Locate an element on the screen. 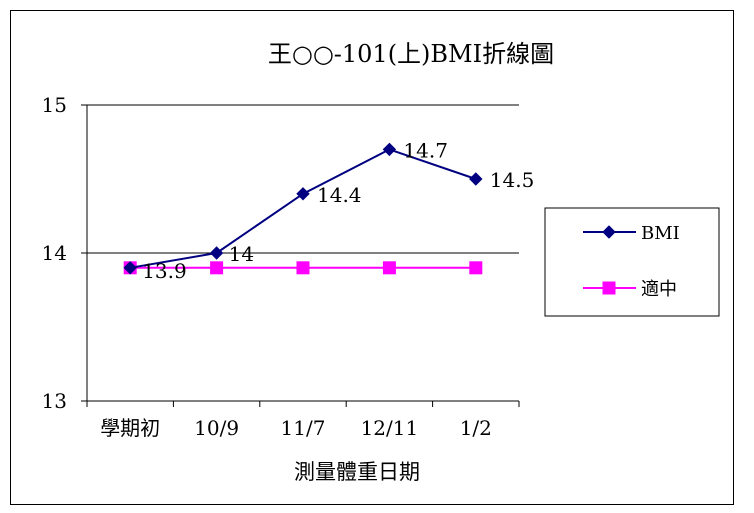  legend-label: 適中 is located at coordinates (659, 289).